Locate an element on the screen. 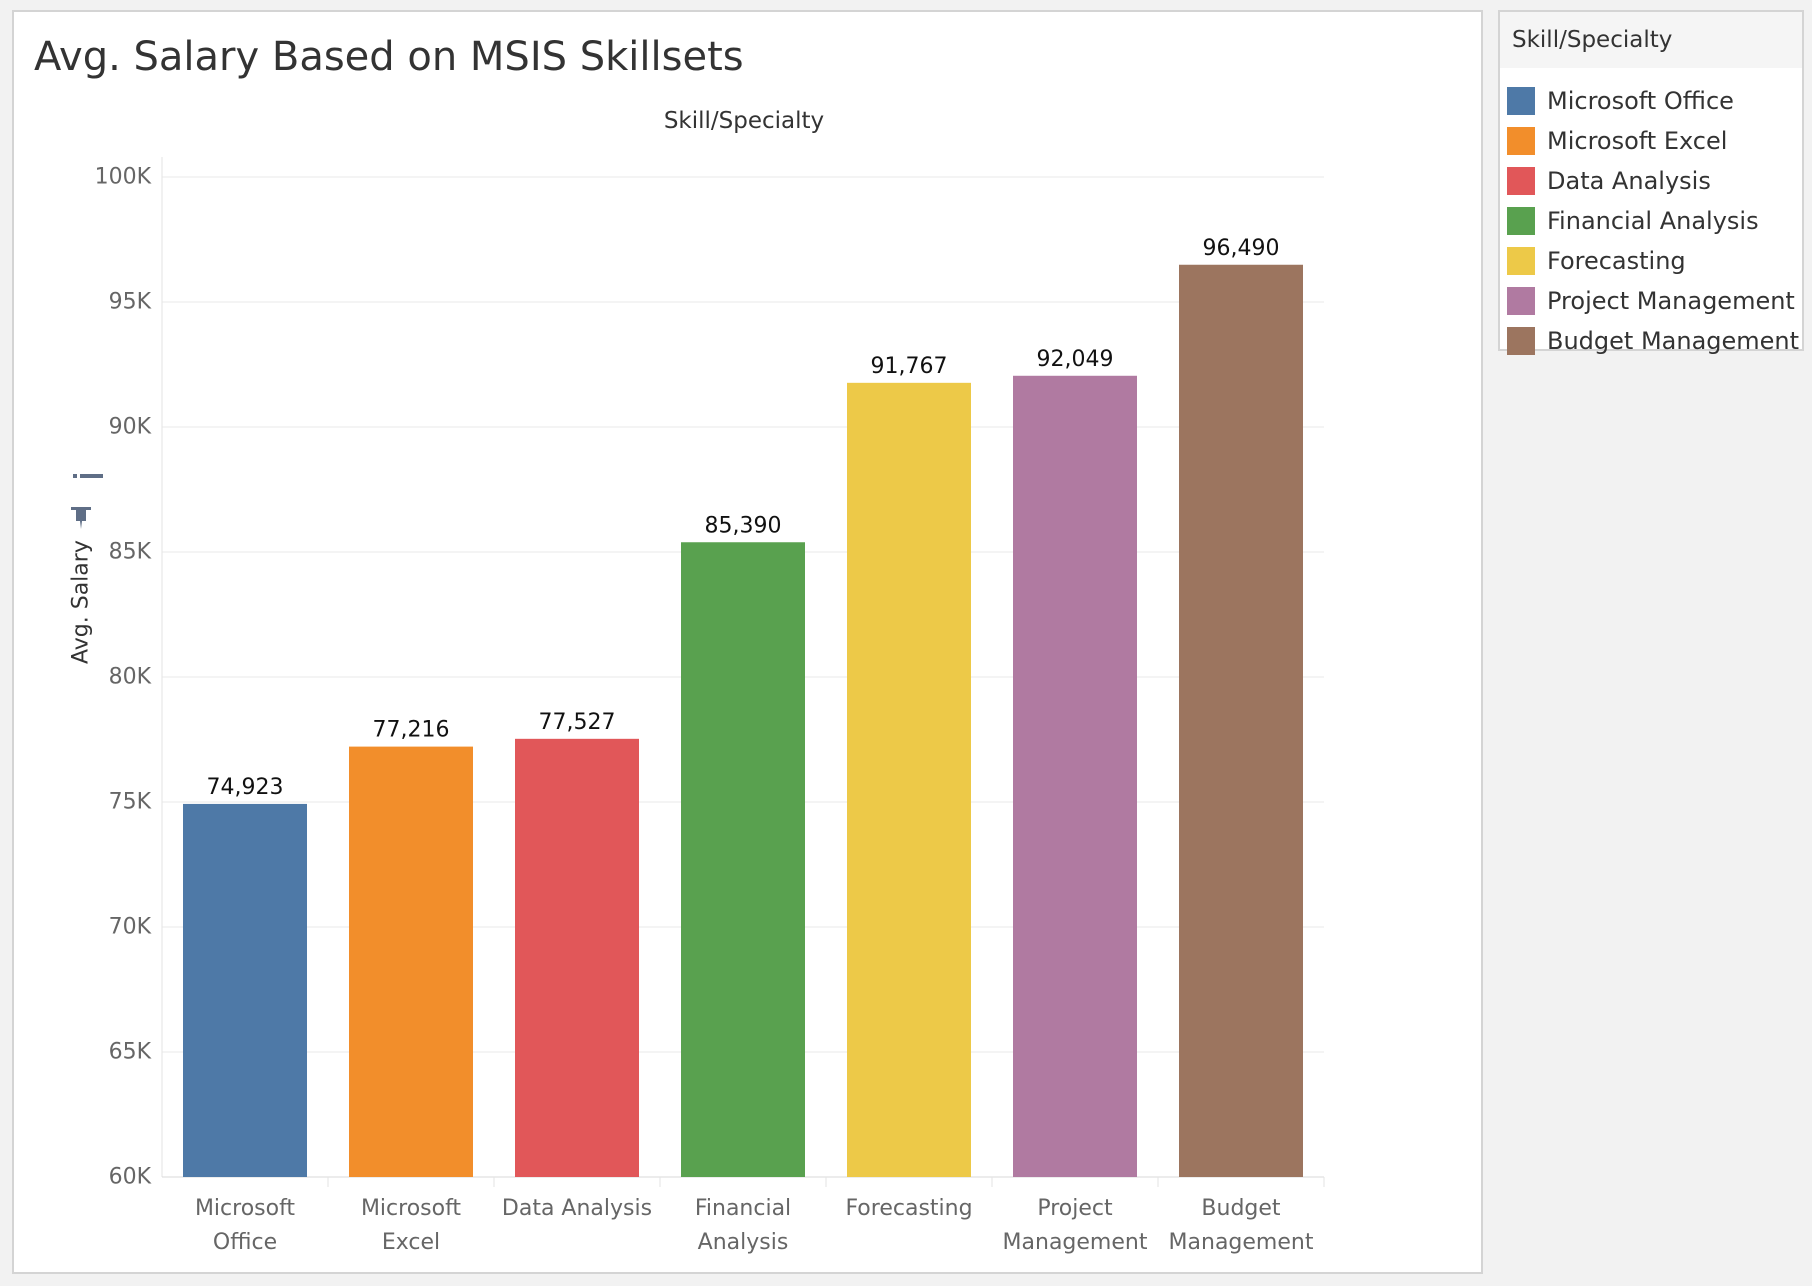 This screenshot has width=1812, height=1286. legend-label: Data Analysis is located at coordinates (1629, 181).